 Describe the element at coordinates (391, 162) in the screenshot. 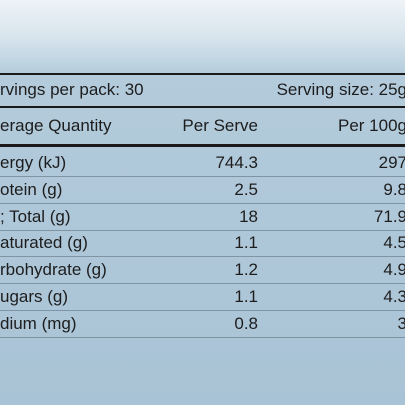

I see `per-100g: 297` at that location.